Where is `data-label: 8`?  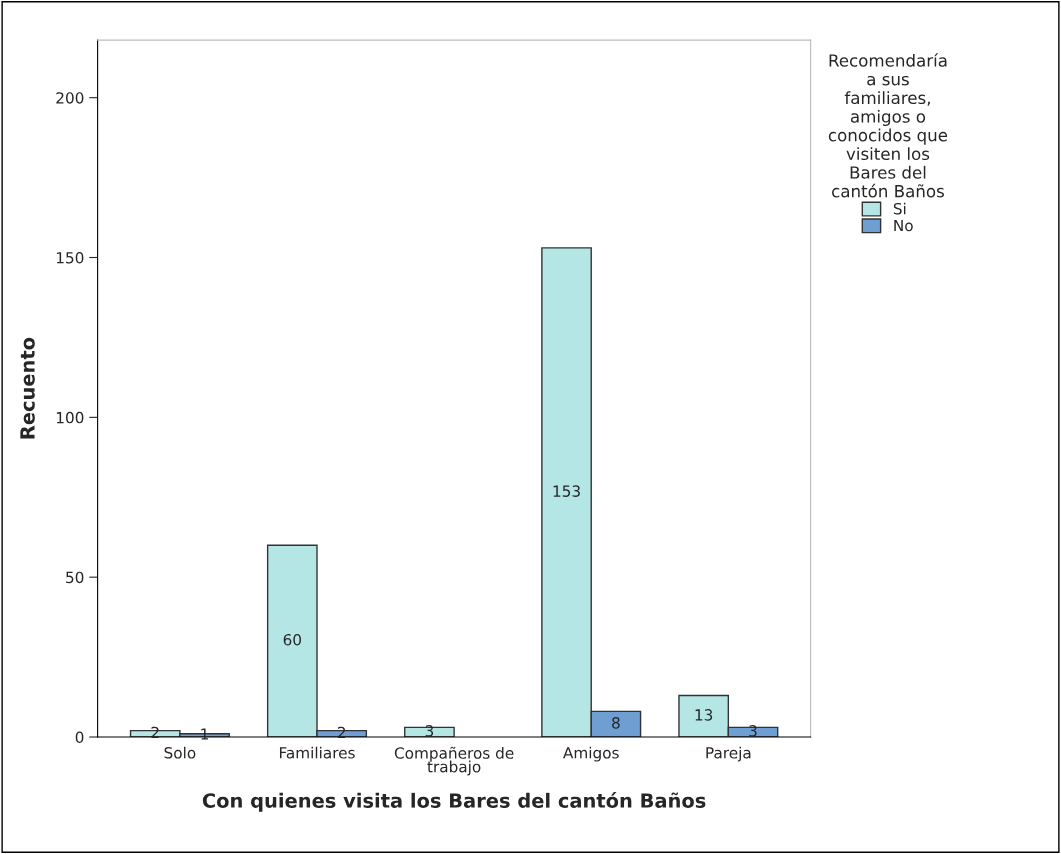 data-label: 8 is located at coordinates (616, 723).